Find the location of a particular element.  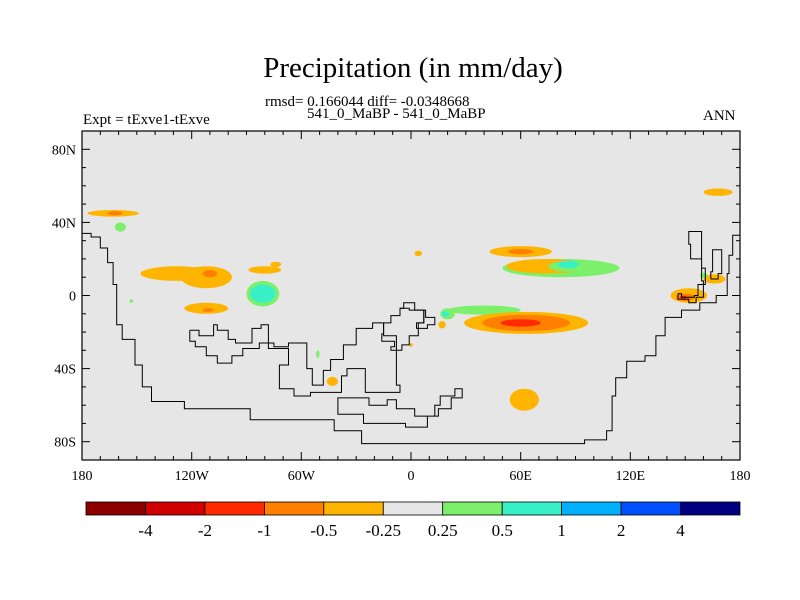

season-label: ANN is located at coordinates (719, 116).